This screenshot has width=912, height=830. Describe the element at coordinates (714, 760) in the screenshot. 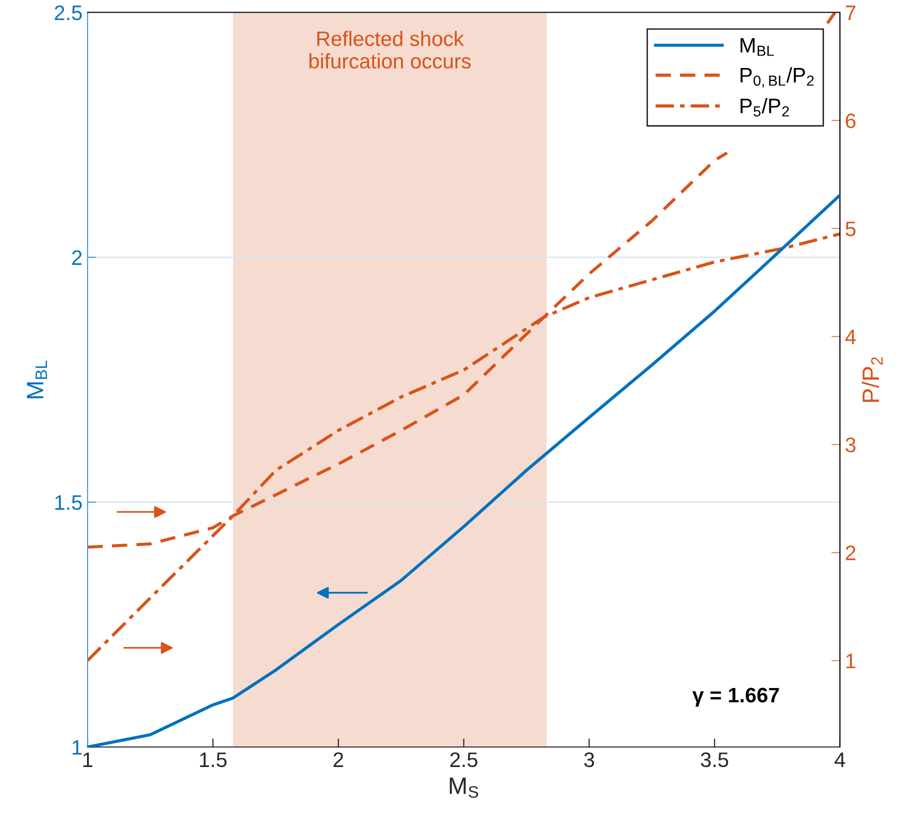

I see `x-tick-label: 3.5` at that location.